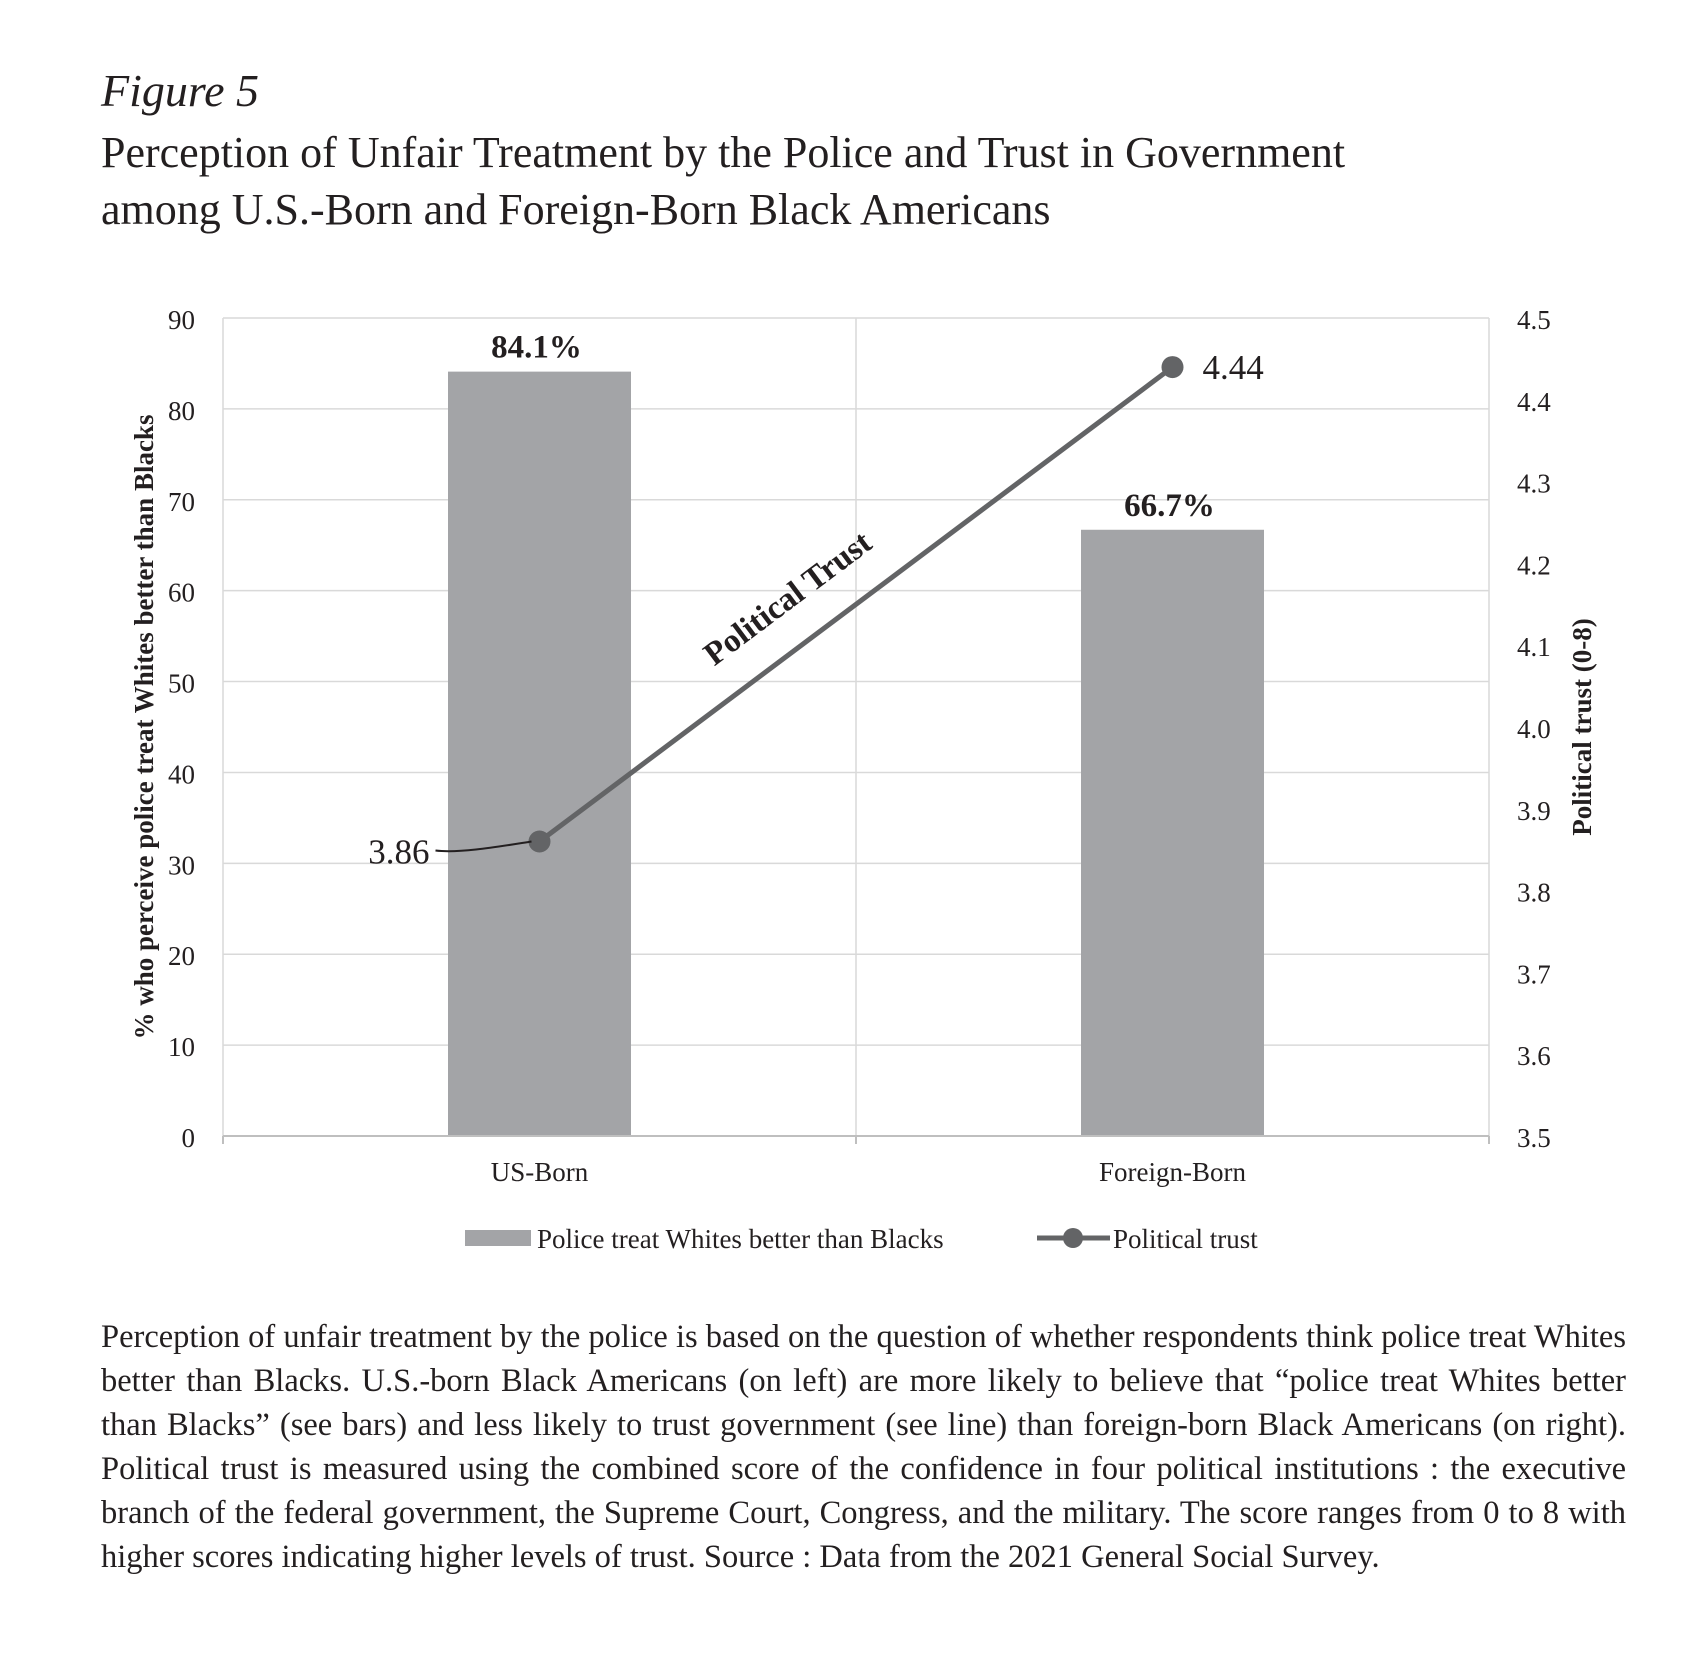  What do you see at coordinates (1169, 506) in the screenshot?
I see `bar-value-label: 66.7%` at bounding box center [1169, 506].